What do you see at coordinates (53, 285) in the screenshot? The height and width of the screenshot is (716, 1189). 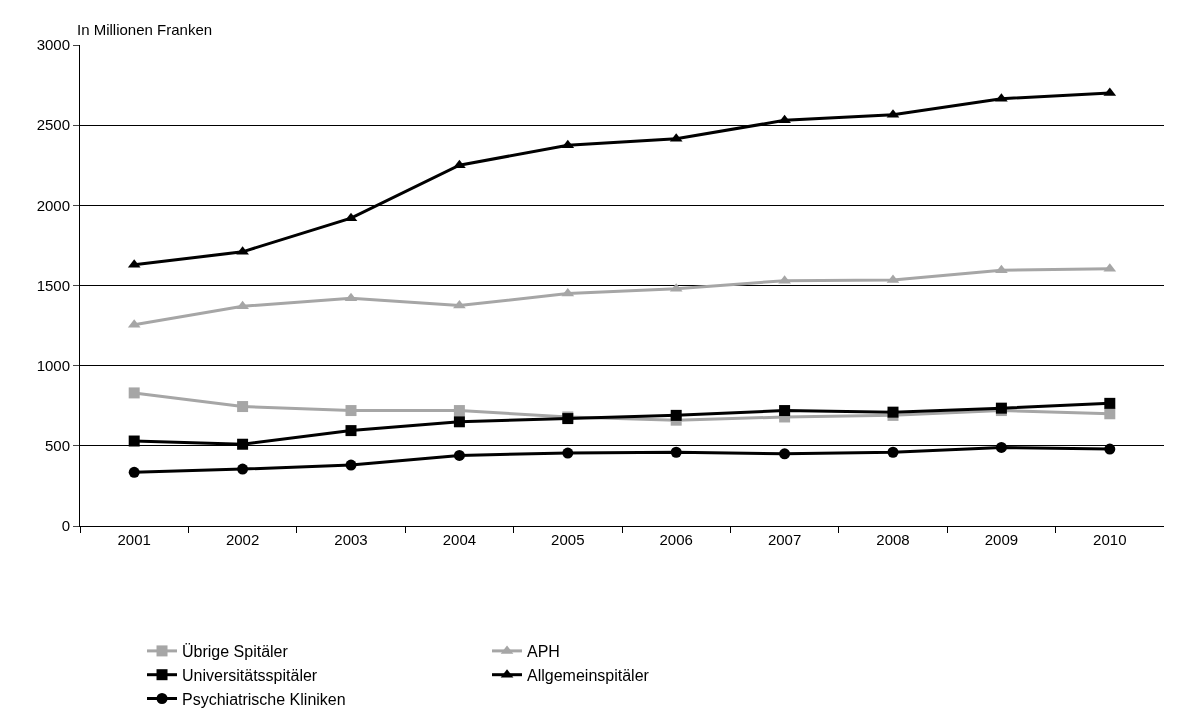 I see `y-tick-label: 1500` at bounding box center [53, 285].